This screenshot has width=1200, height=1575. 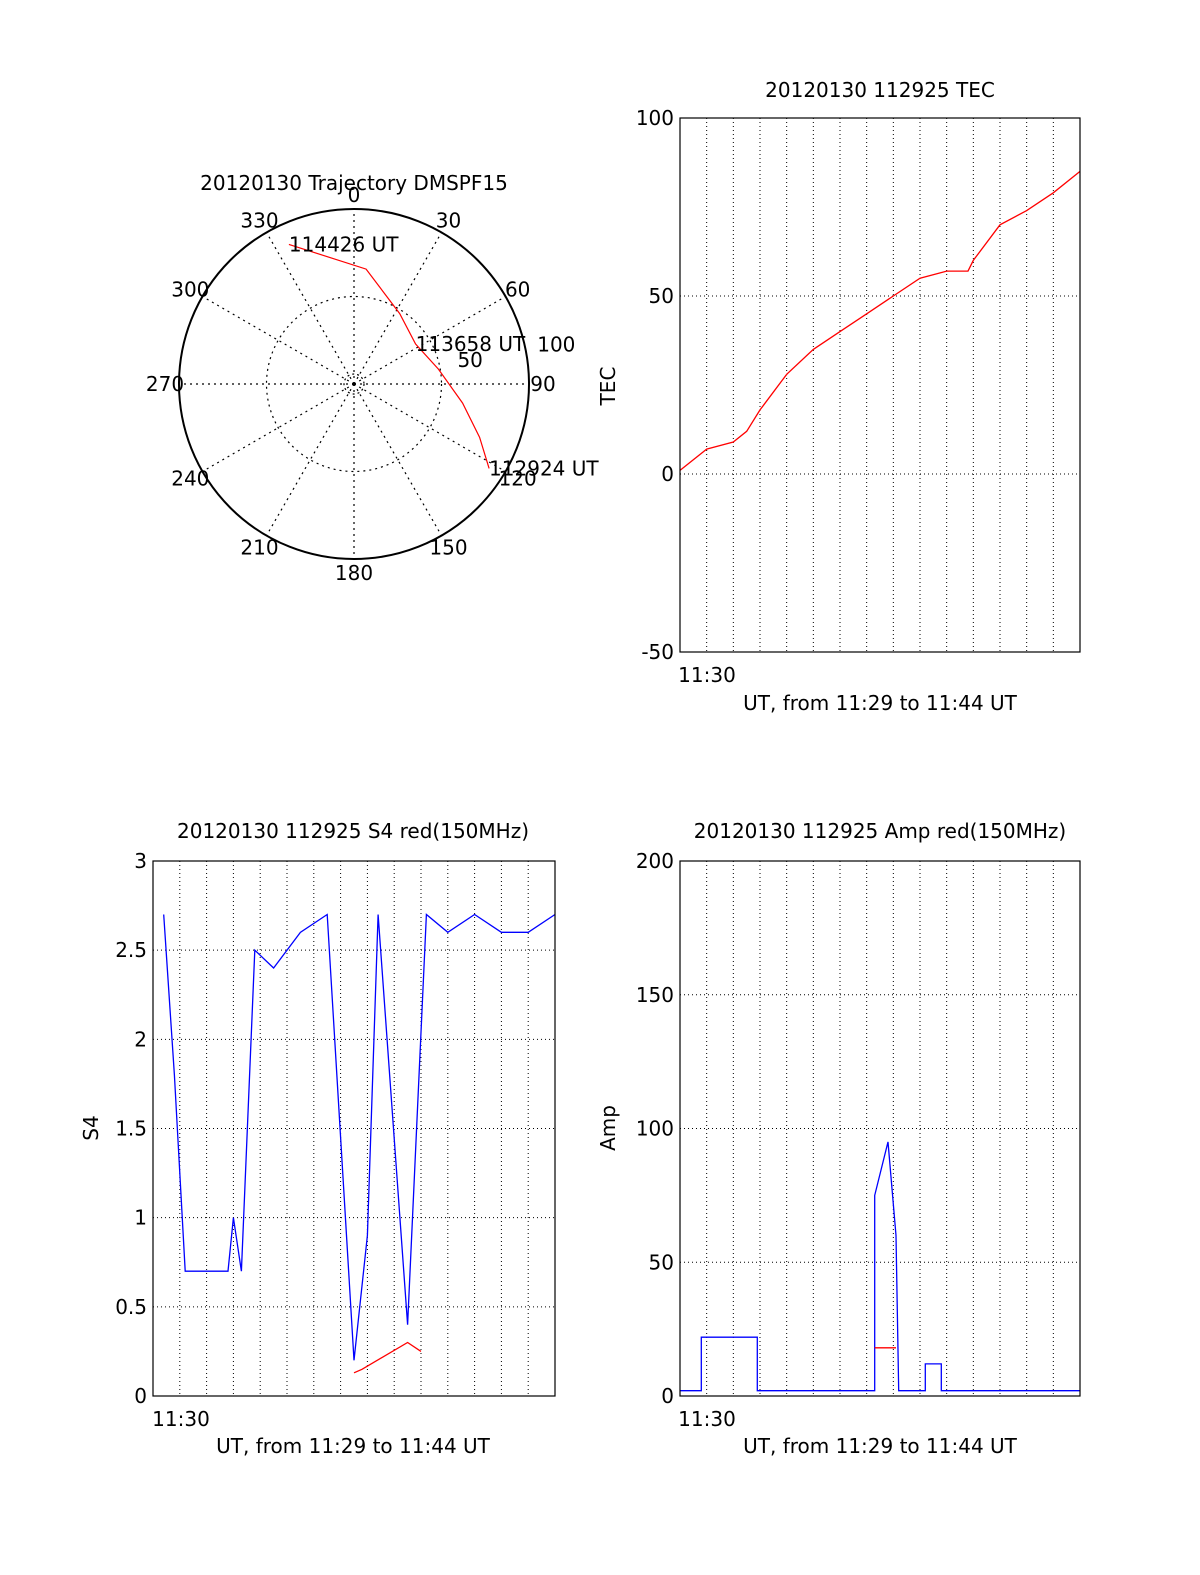 What do you see at coordinates (880, 703) in the screenshot?
I see `tec-xlabel: UT, from 11:29 to 11:44 UT` at bounding box center [880, 703].